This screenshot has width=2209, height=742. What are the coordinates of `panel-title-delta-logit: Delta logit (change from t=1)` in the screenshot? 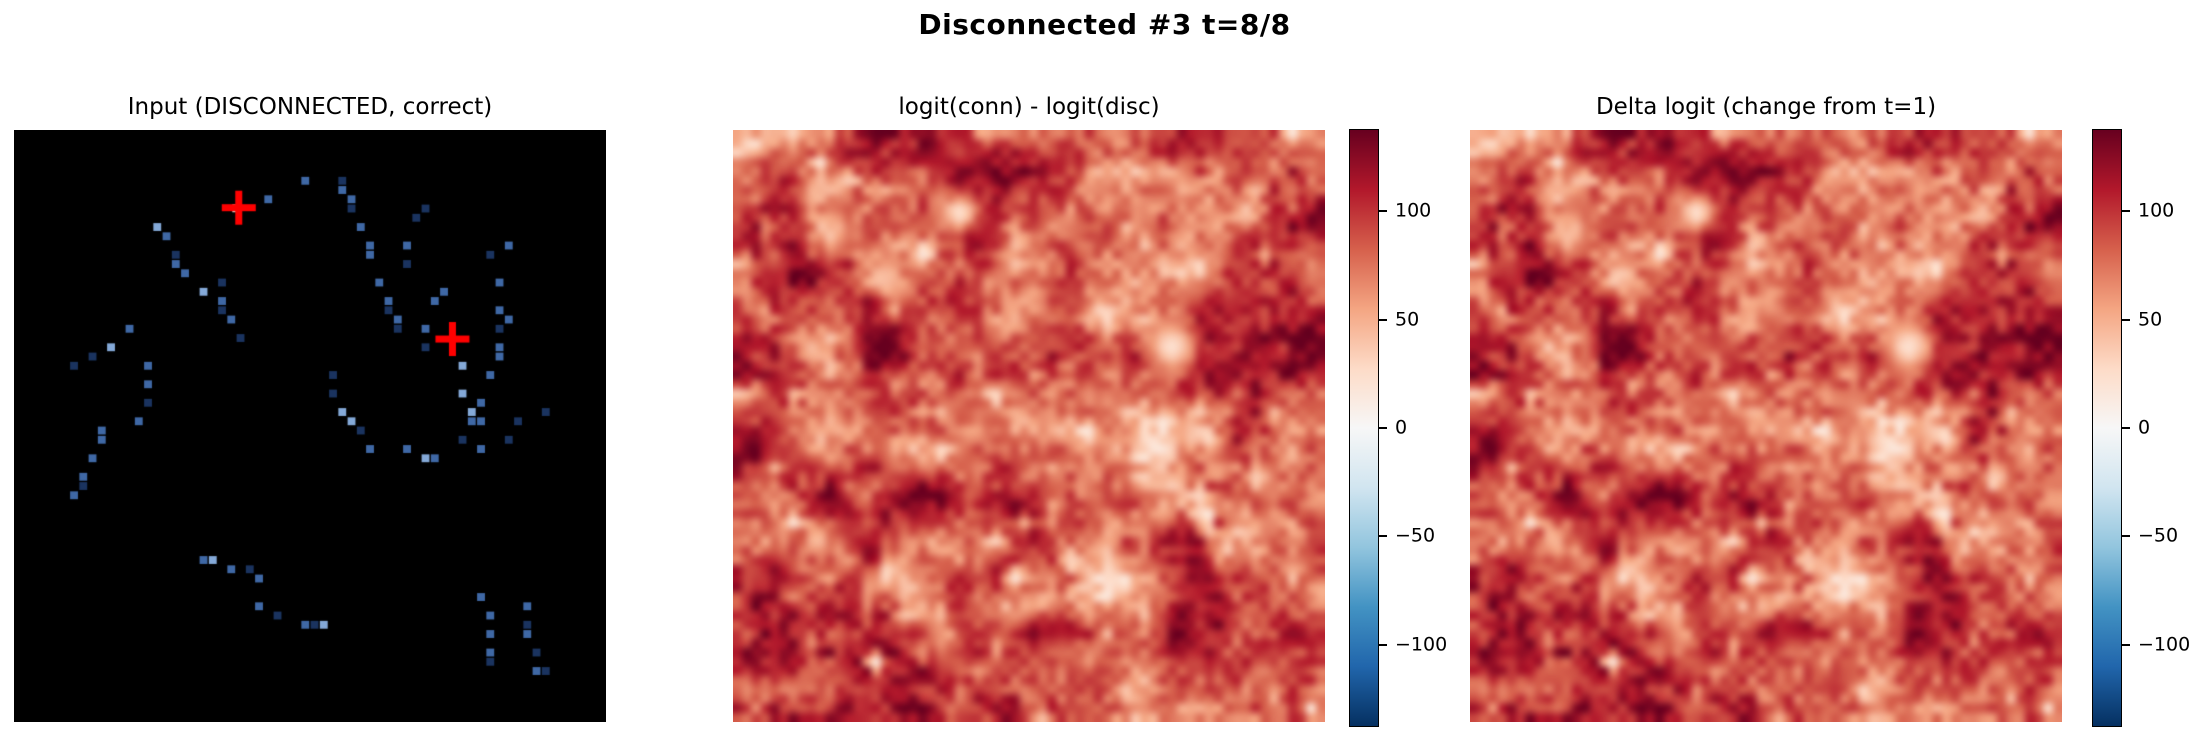 It's located at (1766, 107).